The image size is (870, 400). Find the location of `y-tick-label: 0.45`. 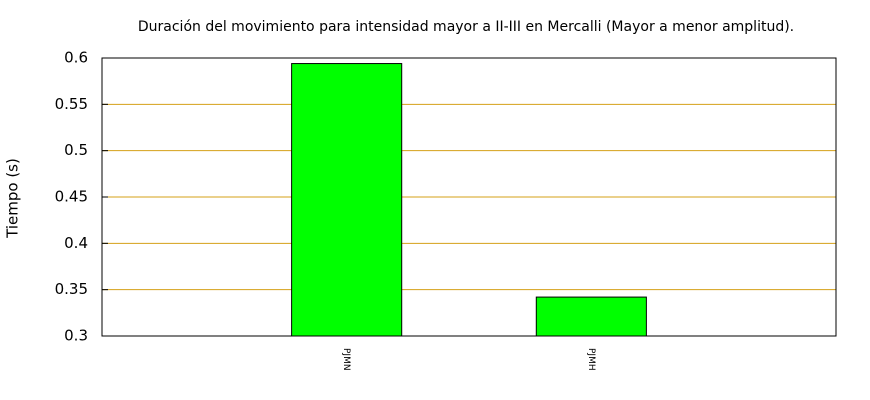

y-tick-label: 0.45 is located at coordinates (71, 197).